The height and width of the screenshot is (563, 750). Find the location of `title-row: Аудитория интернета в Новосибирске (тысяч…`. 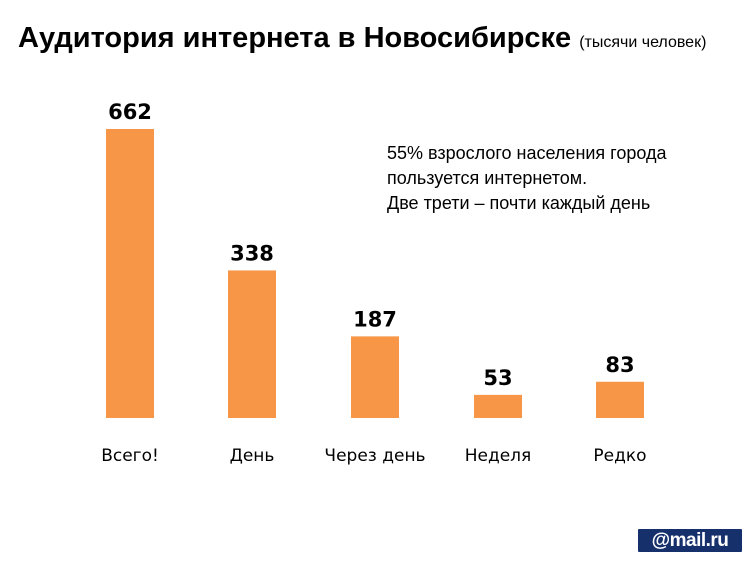

title-row: Аудитория интернета в Новосибирске (тысяч… is located at coordinates (362, 38).